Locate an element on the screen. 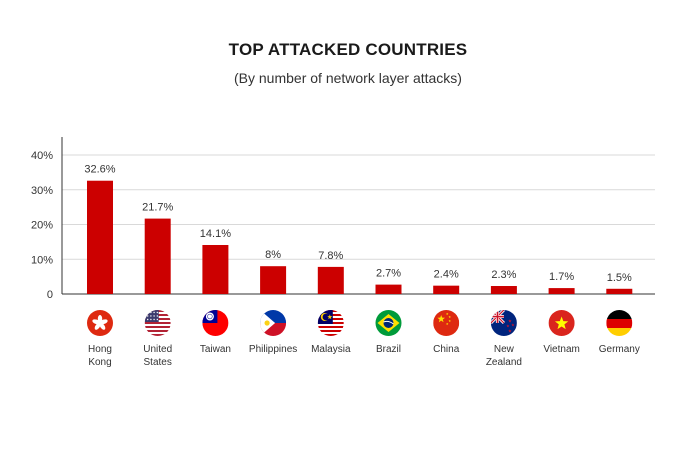 This screenshot has width=696, height=450. y-tick-label: 20% is located at coordinates (42, 226).